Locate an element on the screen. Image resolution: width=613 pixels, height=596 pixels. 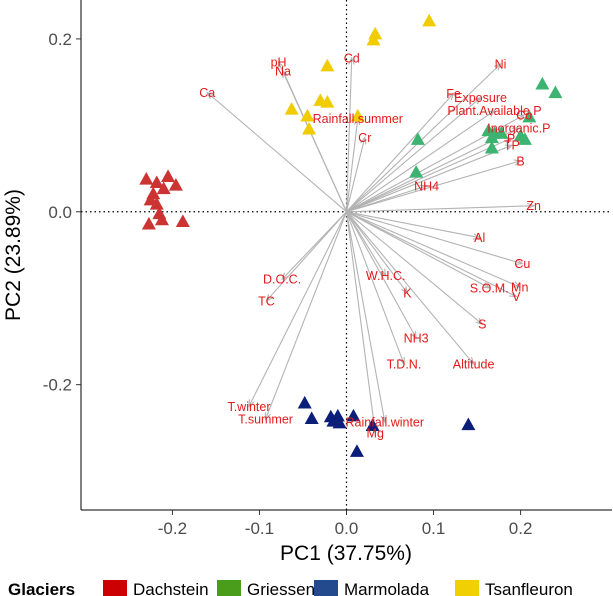
loading-arrow-tp is located at coordinates (429, 178).